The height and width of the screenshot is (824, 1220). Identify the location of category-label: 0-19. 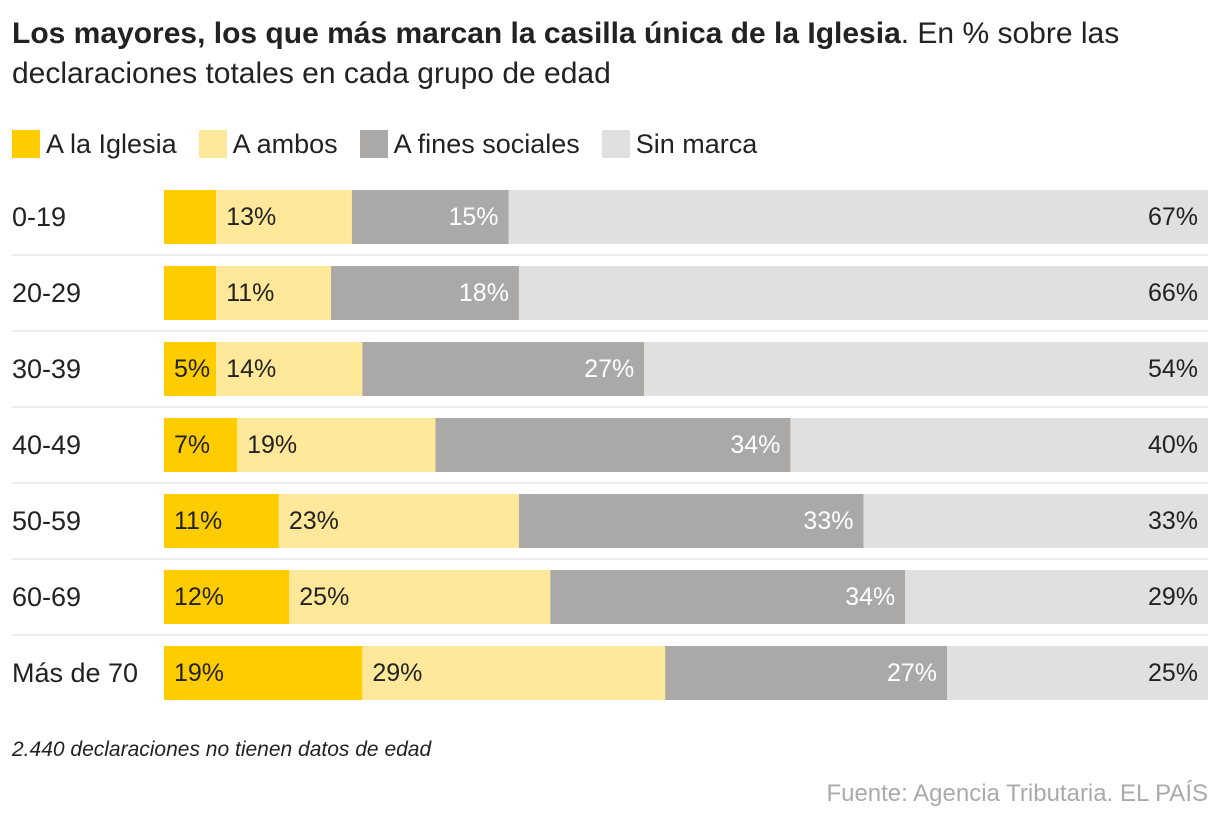
(39, 217).